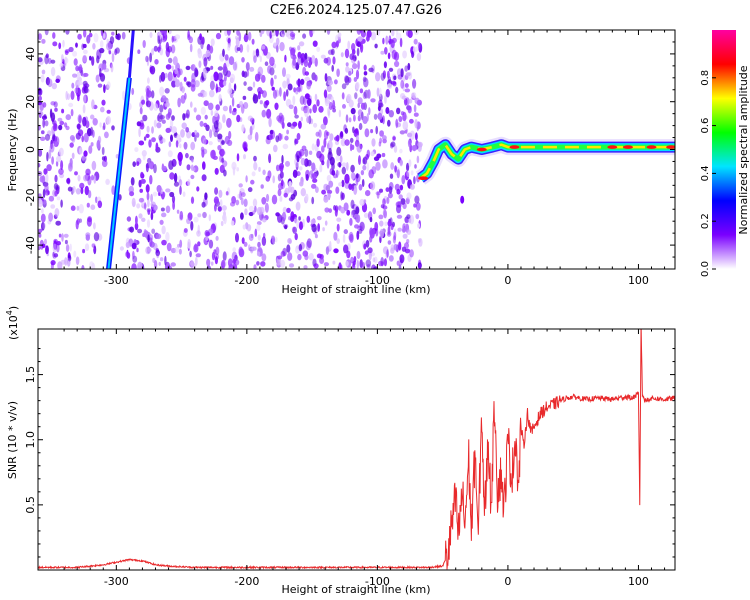  What do you see at coordinates (705, 126) in the screenshot?
I see `colorbar-tick-label: 0.6` at bounding box center [705, 126].